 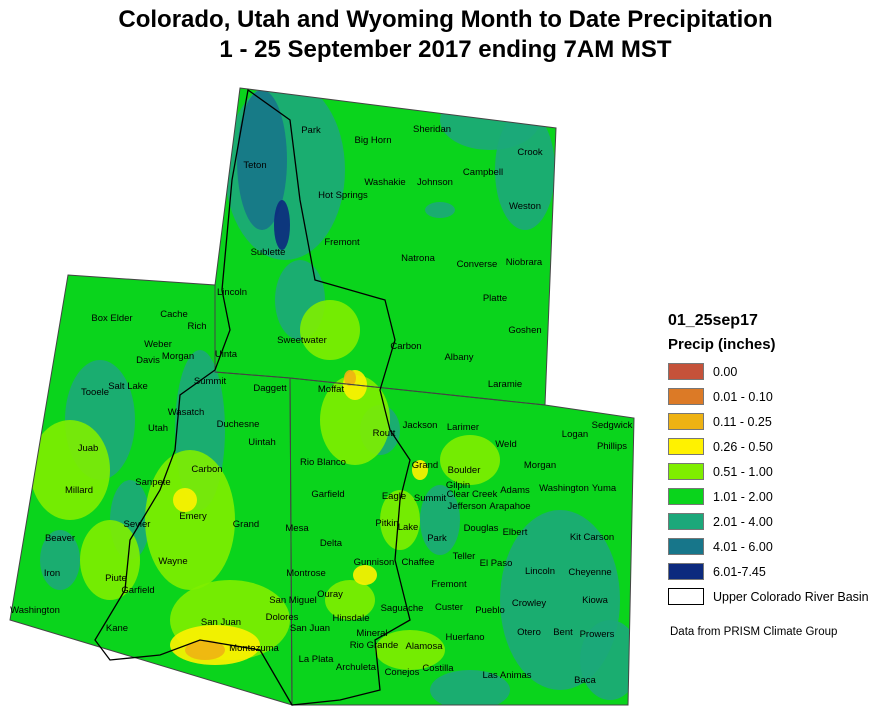 I want to click on county-label: El Paso, so click(x=496, y=563).